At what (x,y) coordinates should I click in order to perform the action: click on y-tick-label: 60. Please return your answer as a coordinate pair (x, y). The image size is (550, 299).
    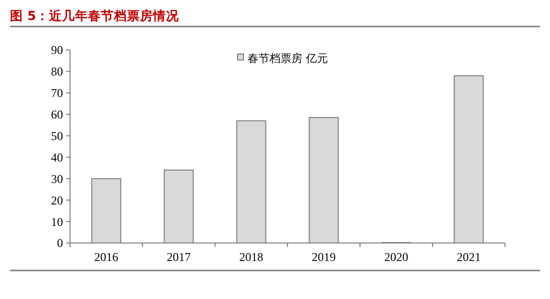
    Looking at the image, I should click on (57, 115).